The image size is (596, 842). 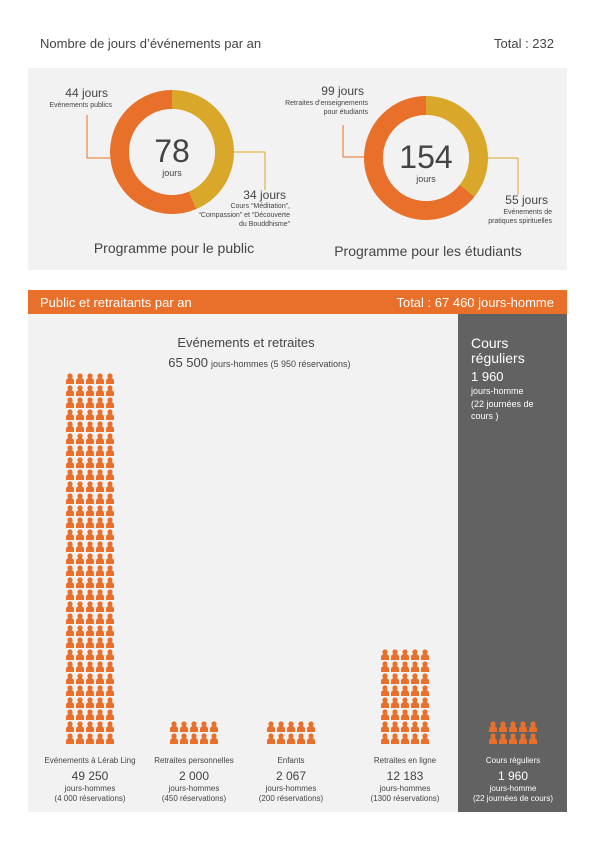 What do you see at coordinates (194, 798) in the screenshot?
I see `column-note: (450 réservations)` at bounding box center [194, 798].